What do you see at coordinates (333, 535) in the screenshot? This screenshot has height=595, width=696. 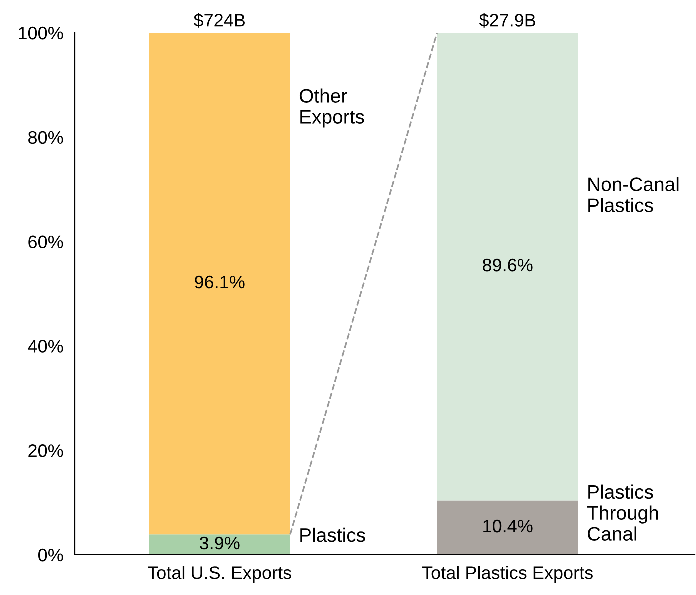 I see `series-label: Plastics` at bounding box center [333, 535].